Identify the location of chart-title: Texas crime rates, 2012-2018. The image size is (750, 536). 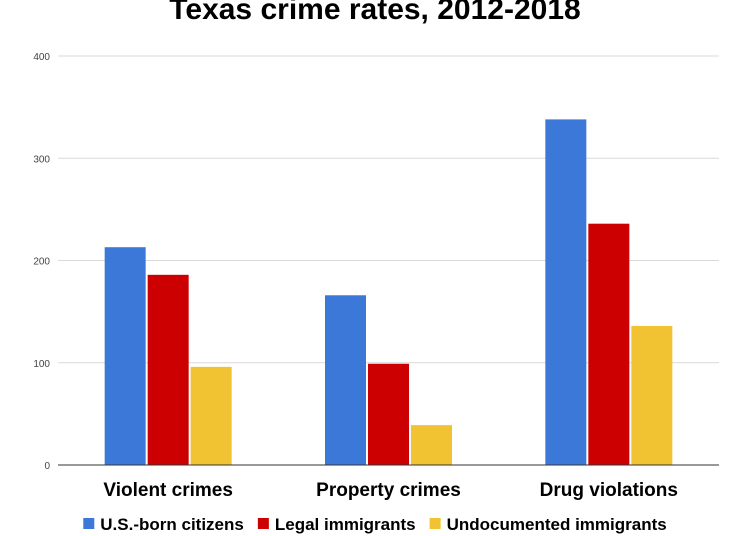
(375, 13).